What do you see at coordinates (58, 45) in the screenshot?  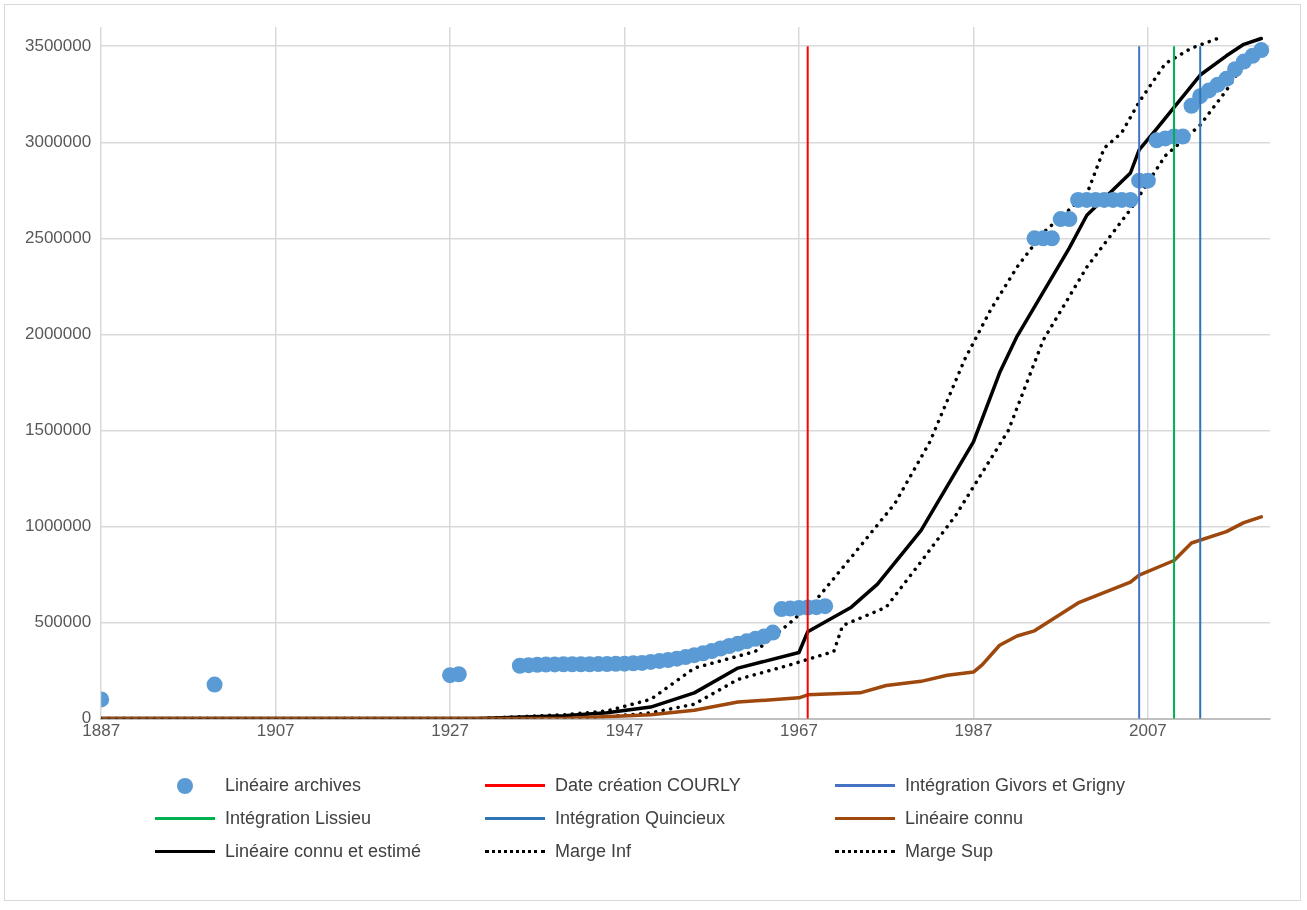 I see `y-tick-label: 3500000` at bounding box center [58, 45].